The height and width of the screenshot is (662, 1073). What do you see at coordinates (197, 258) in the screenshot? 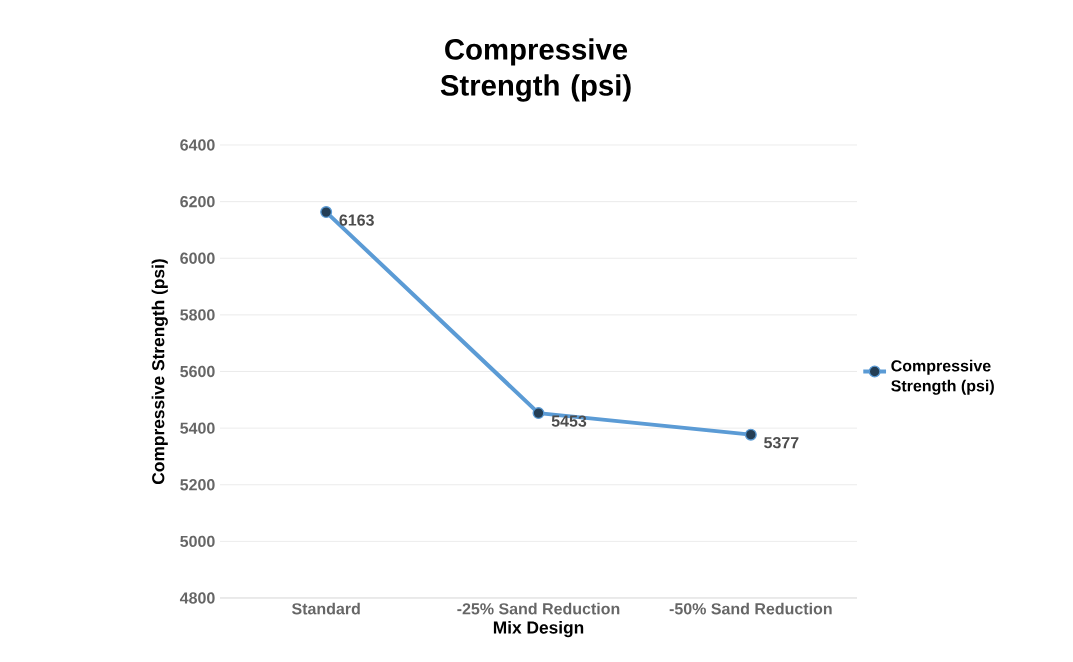
I see `y-tick-label: 6000` at bounding box center [197, 258].